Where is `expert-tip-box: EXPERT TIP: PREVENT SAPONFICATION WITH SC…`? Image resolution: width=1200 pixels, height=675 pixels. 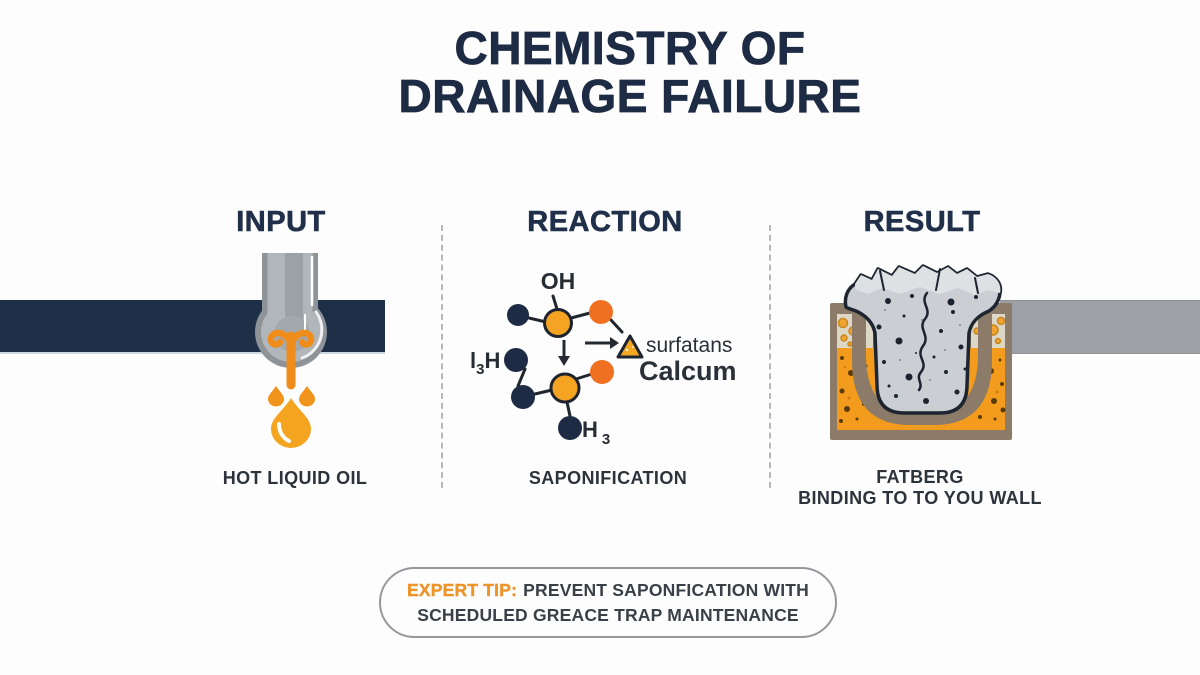
expert-tip-box: EXPERT TIP: PREVENT SAPONFICATION WITH SC… is located at coordinates (608, 602).